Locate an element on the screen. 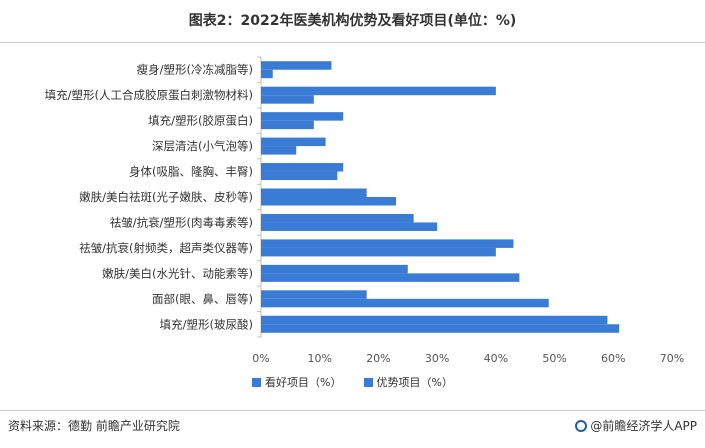  legend-item-series-2: 优势项目（%） is located at coordinates (408, 382).